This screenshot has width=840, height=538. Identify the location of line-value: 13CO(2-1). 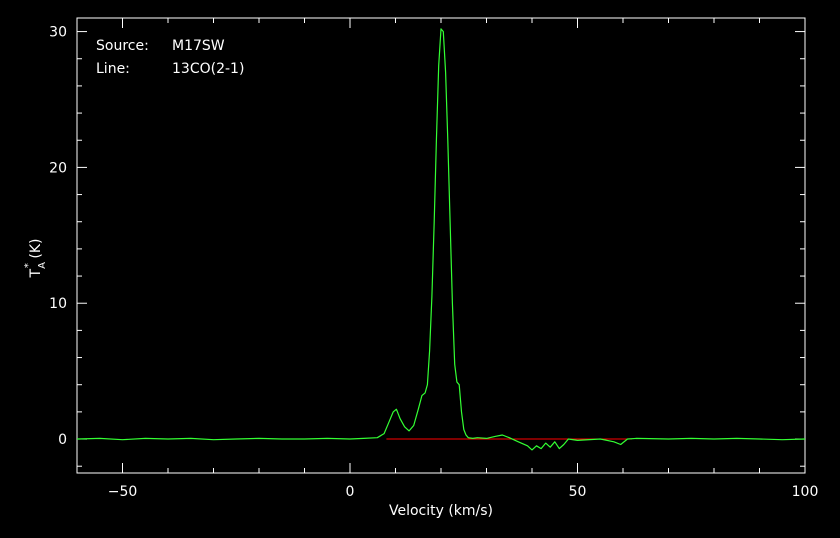
(208, 69).